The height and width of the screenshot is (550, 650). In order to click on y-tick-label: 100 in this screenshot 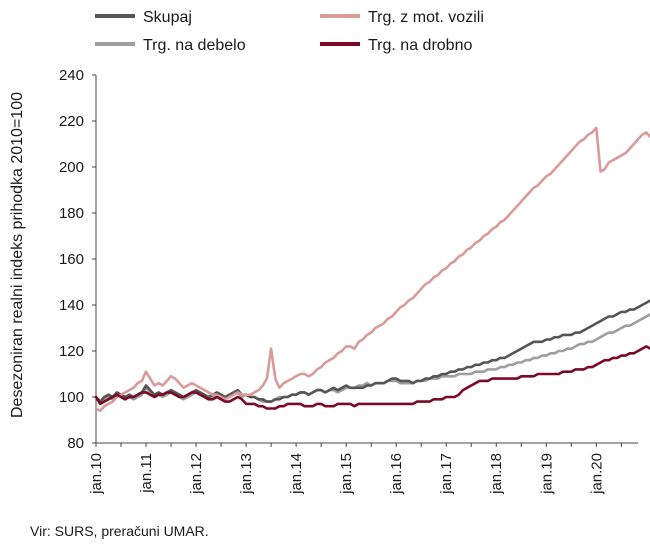, I will do `click(71, 397)`.